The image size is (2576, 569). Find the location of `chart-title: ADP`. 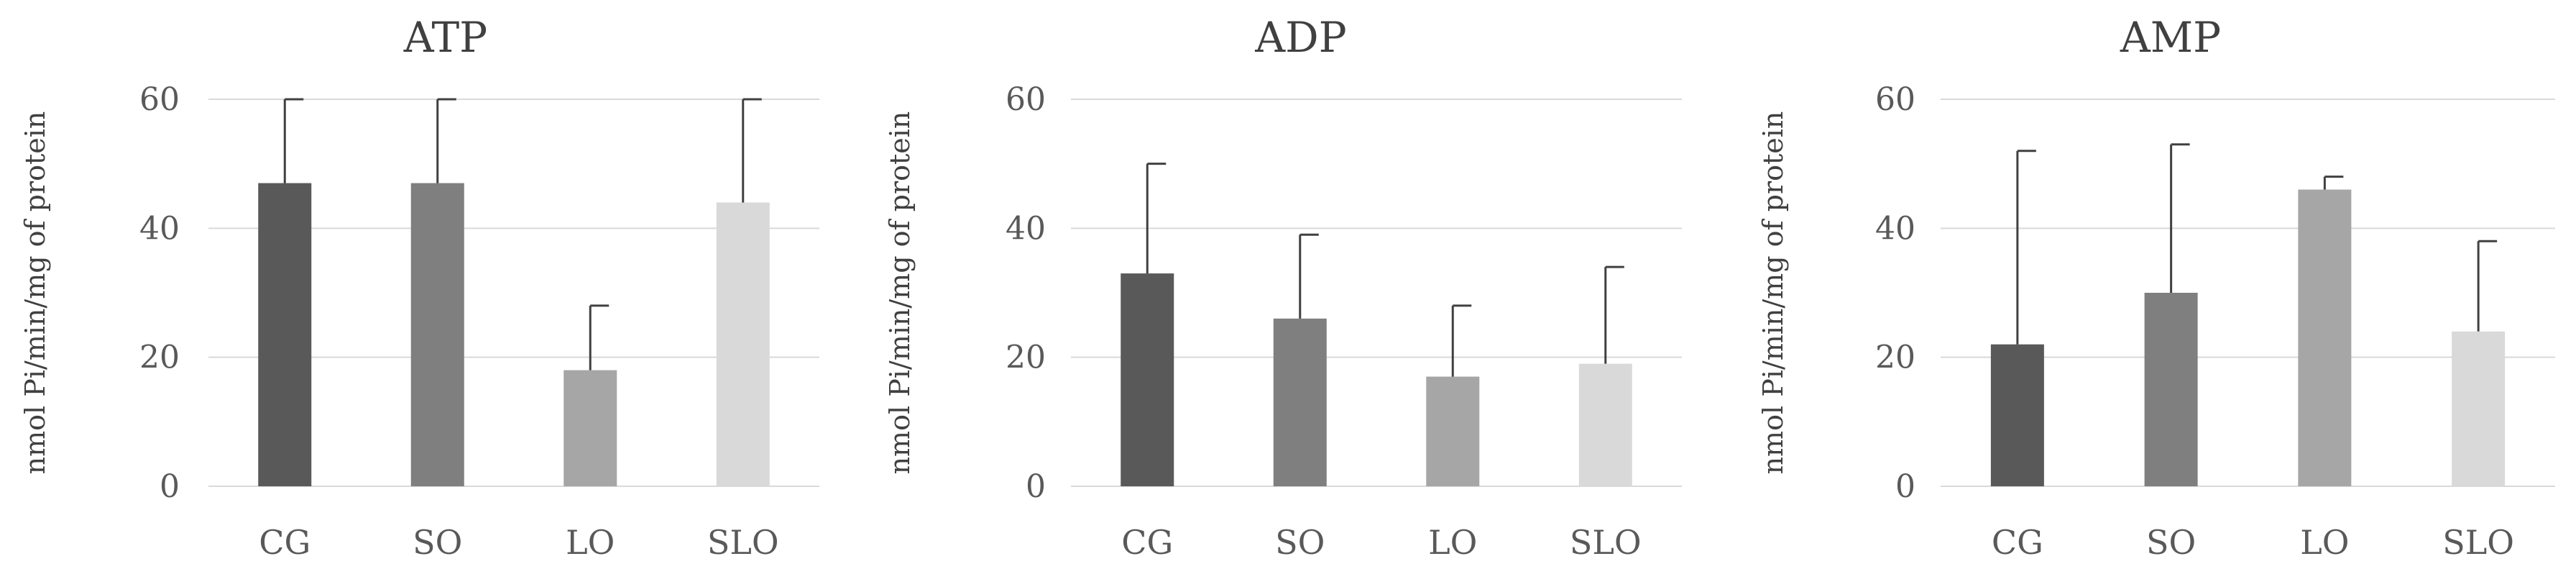

chart-title: ADP is located at coordinates (1300, 38).